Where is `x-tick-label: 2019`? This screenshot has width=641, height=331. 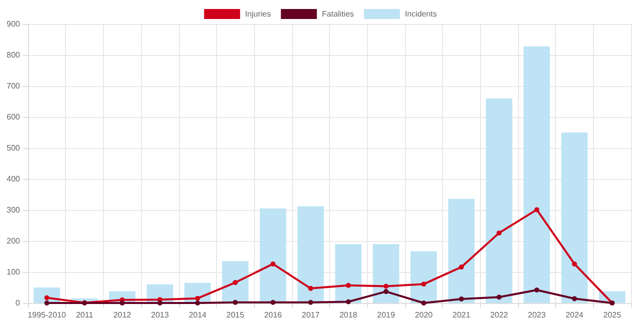 x-tick-label: 2019 is located at coordinates (386, 315).